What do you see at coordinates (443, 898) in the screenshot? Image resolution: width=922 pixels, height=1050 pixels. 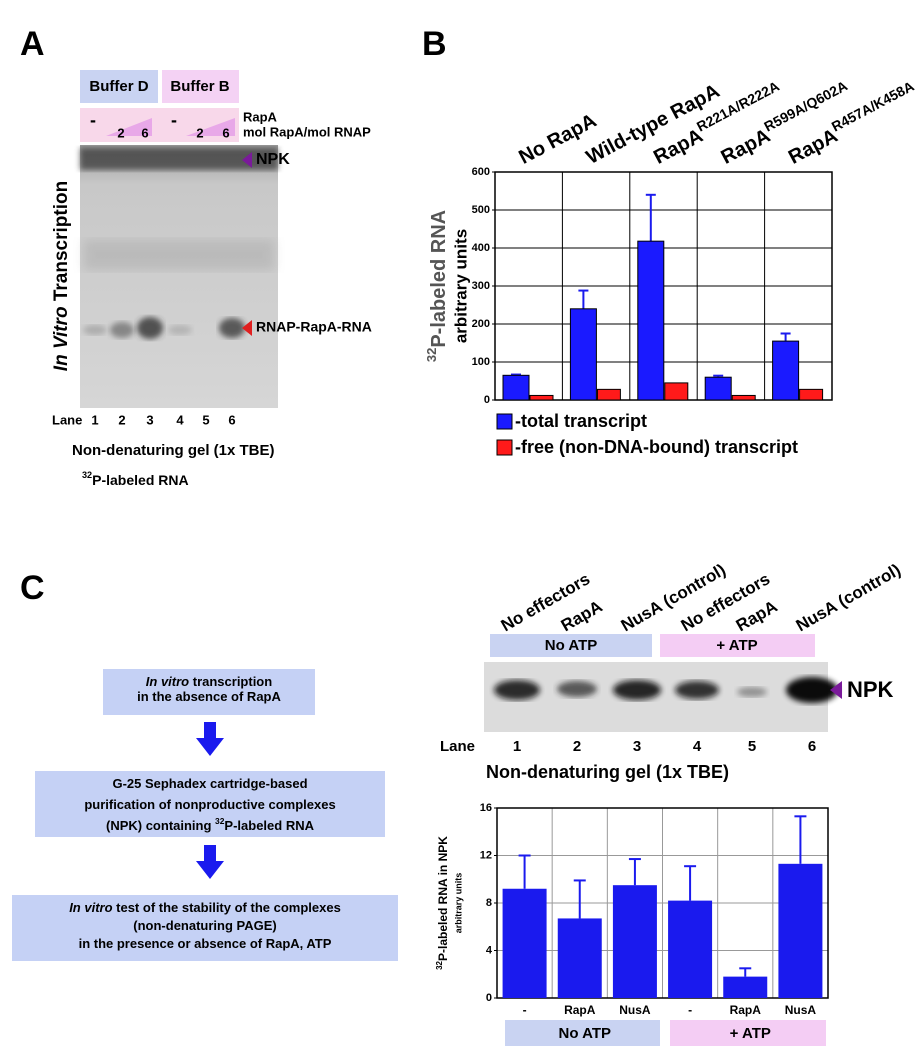 I see `y-axis-main: P-labeled RNA in NPK` at bounding box center [443, 898].